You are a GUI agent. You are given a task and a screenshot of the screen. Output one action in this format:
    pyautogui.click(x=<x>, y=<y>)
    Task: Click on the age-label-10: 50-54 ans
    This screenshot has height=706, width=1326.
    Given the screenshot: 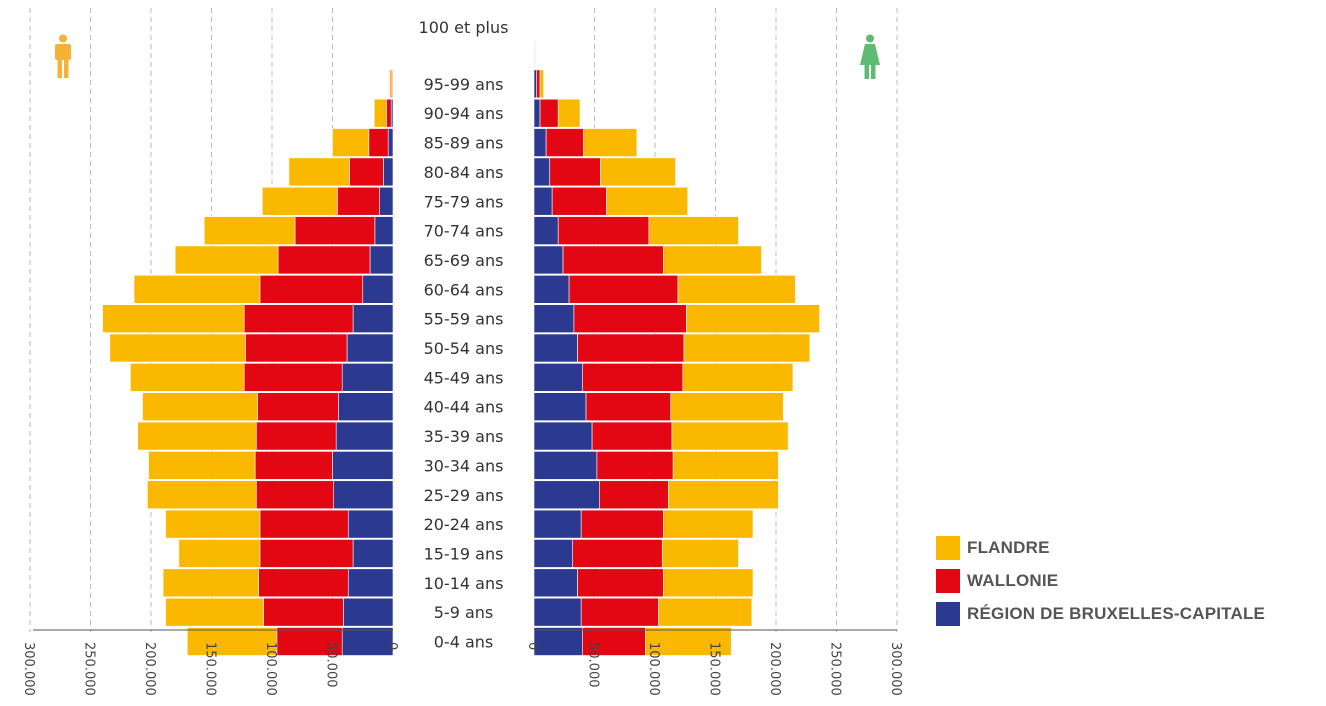 What is the action you would take?
    pyautogui.click(x=464, y=348)
    